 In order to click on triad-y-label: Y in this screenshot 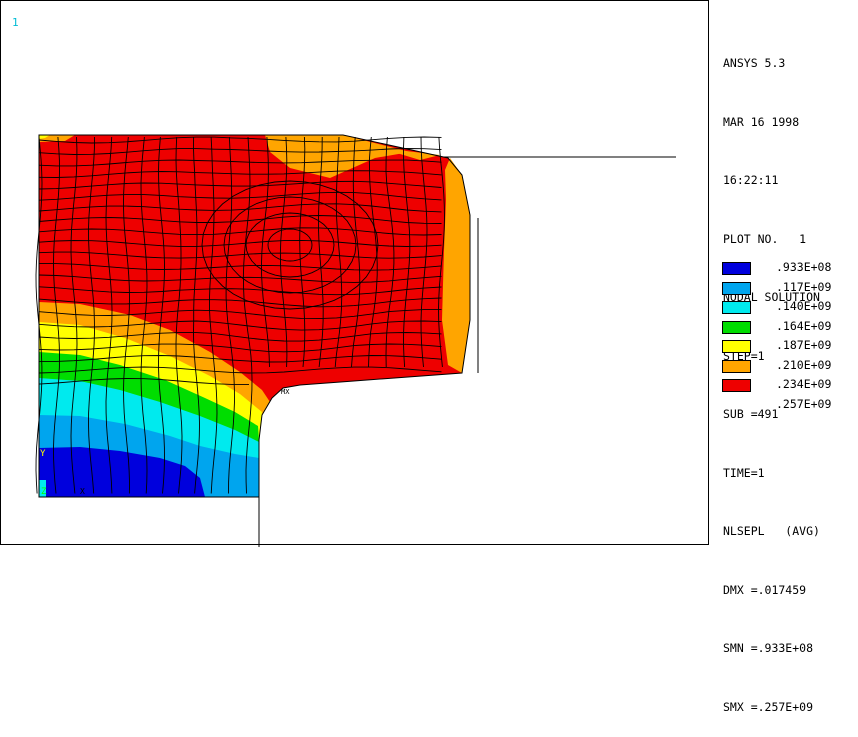, I will do `click(43, 454)`.